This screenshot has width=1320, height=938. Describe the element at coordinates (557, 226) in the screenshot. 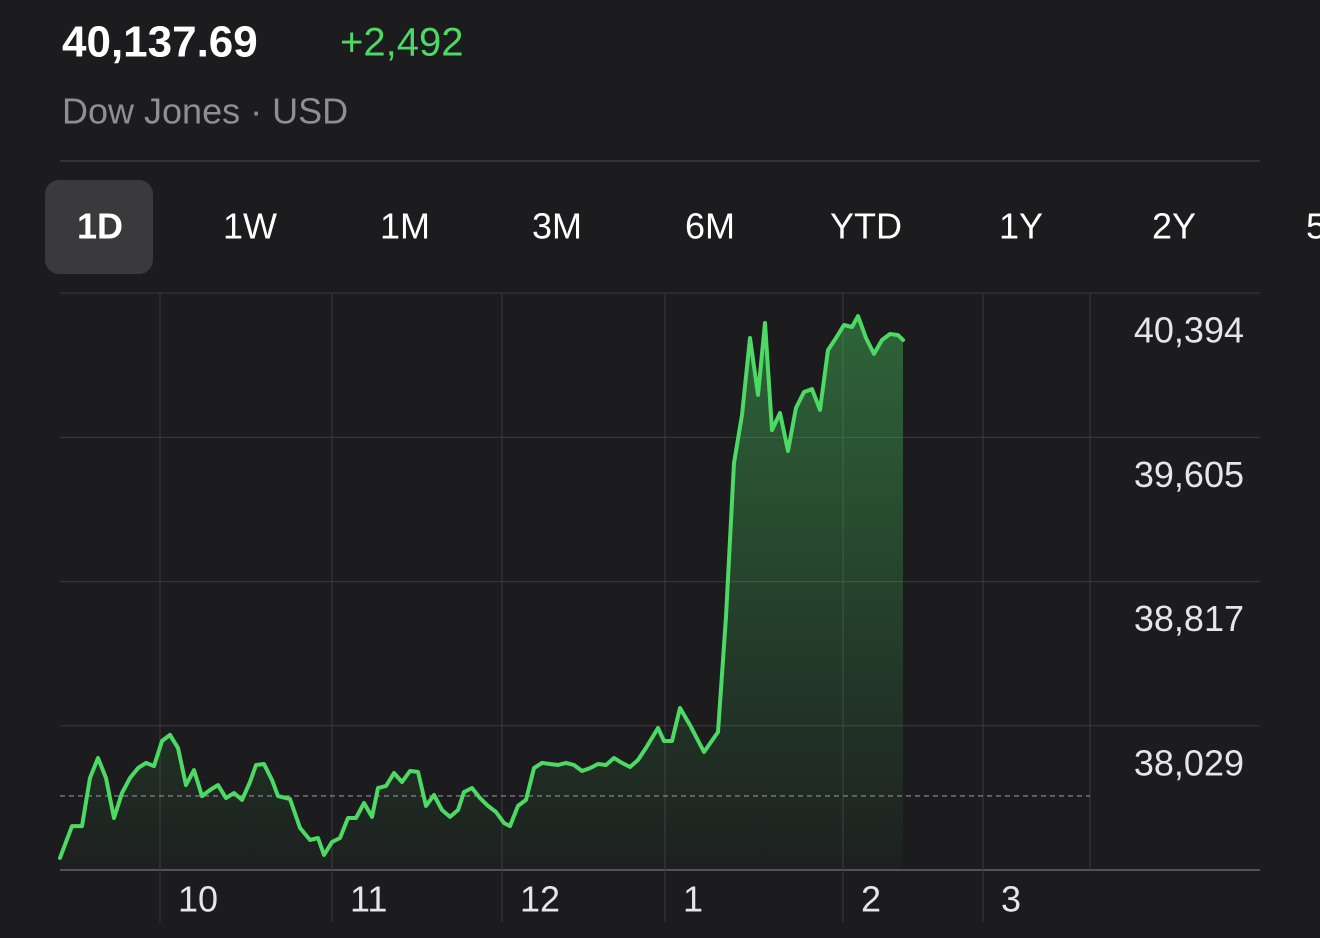

I see `tab: 3M` at that location.